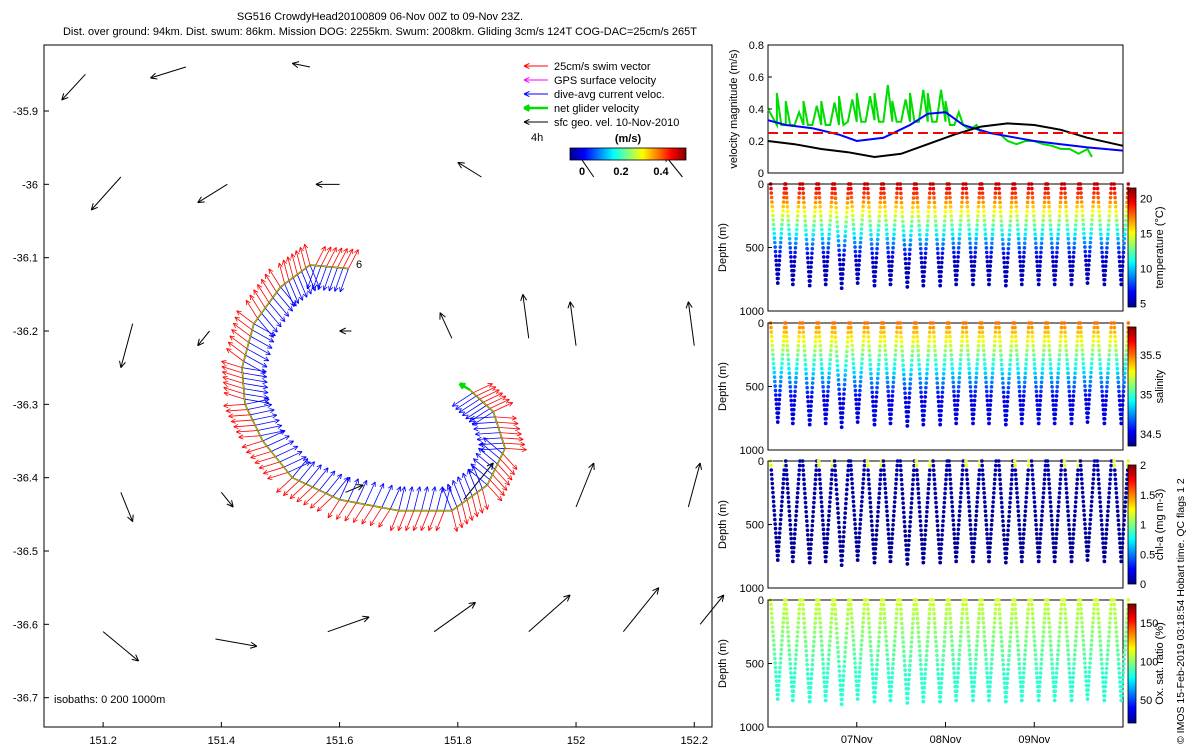 Image resolution: width=1200 pixels, height=750 pixels. What do you see at coordinates (503, 407) in the screenshot?
I see `swim-vector` at bounding box center [503, 407].